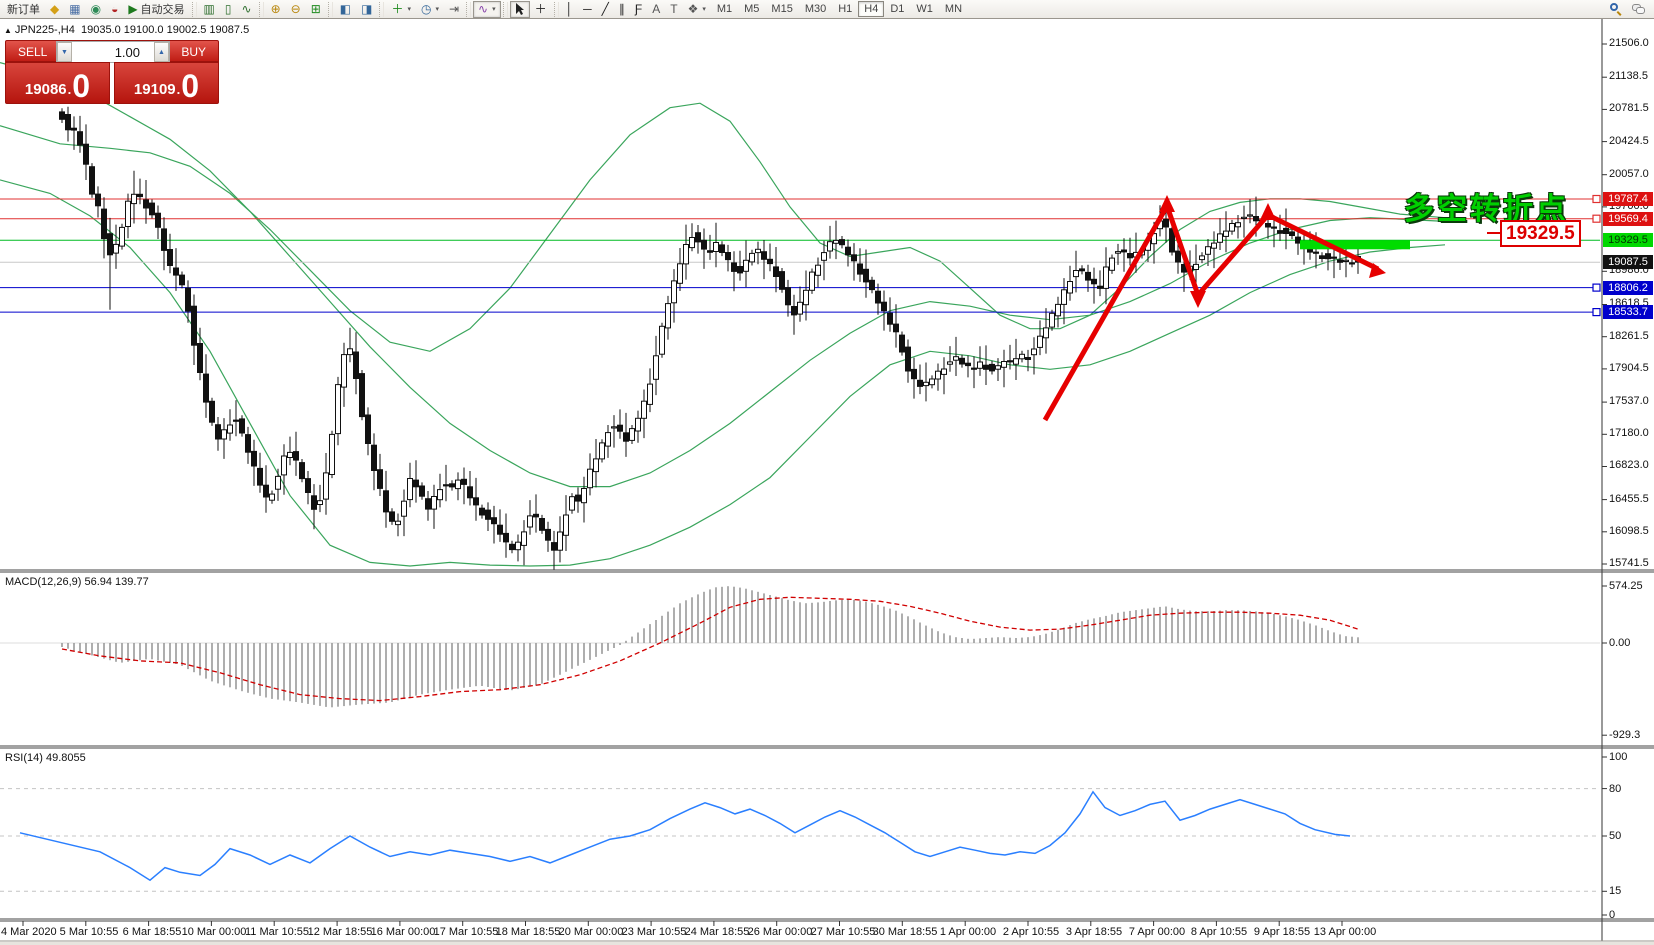 The image size is (1654, 945). I want to click on volume-value: 1.00, so click(127, 52).